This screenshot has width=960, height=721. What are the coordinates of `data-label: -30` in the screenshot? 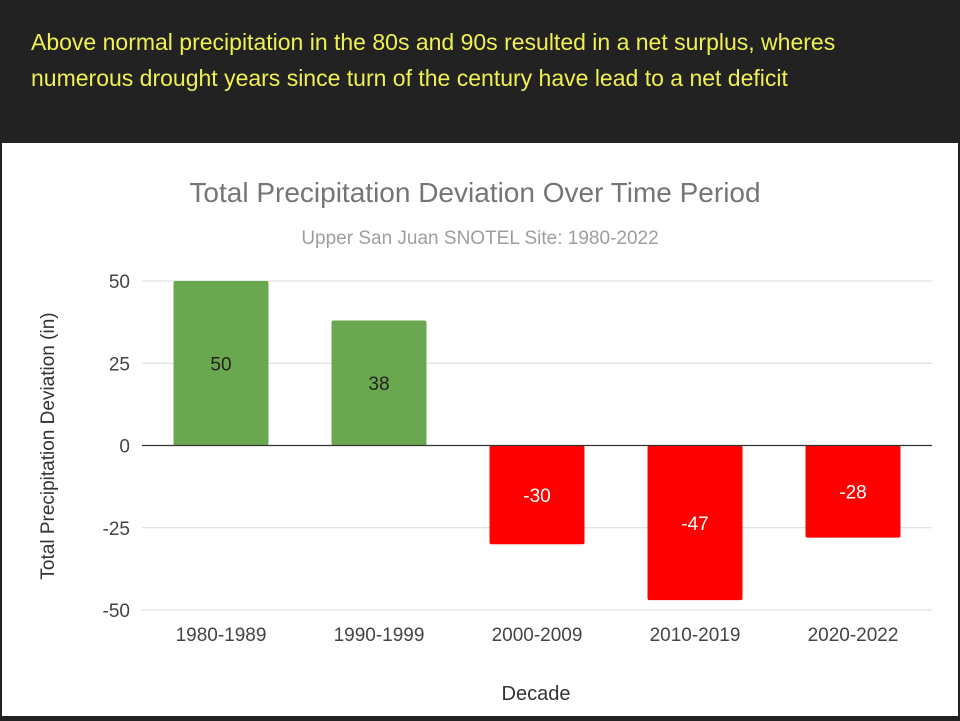 It's located at (536, 496).